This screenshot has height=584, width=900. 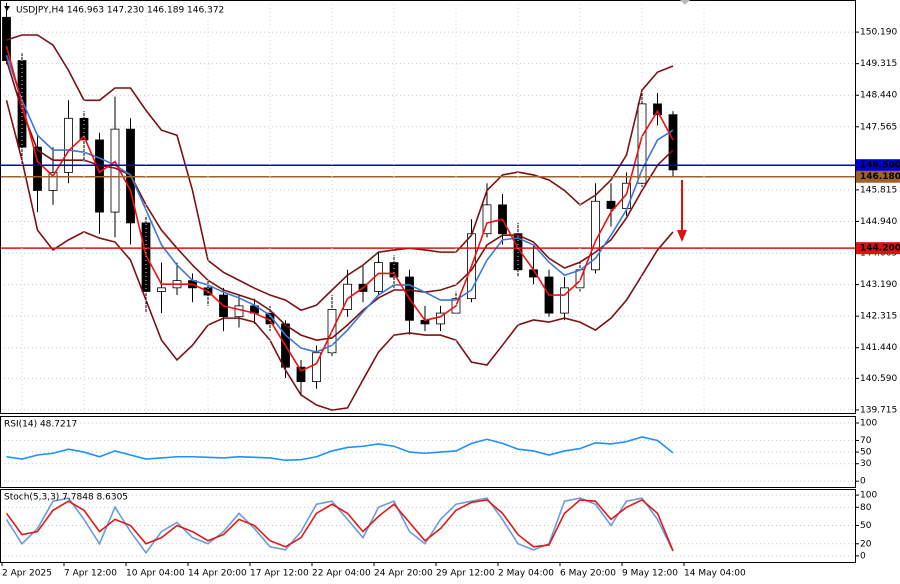 What do you see at coordinates (878, 285) in the screenshot?
I see `y-tick-label: 143.190` at bounding box center [878, 285].